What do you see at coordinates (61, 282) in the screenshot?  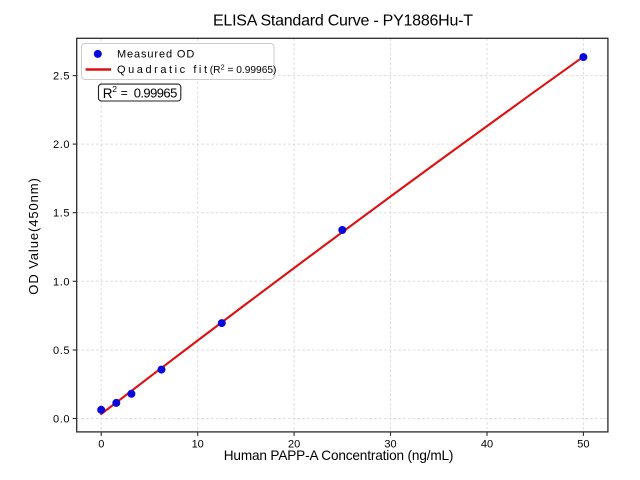 I see `svg-text: 1.0` at bounding box center [61, 282].